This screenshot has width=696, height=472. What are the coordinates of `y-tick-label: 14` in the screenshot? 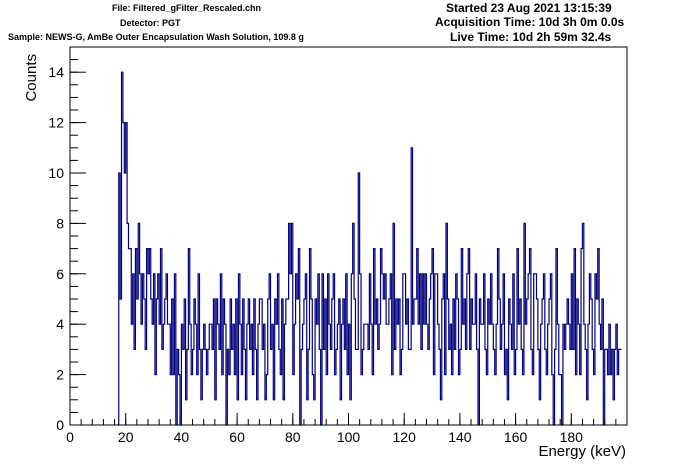 It's located at (56, 72).